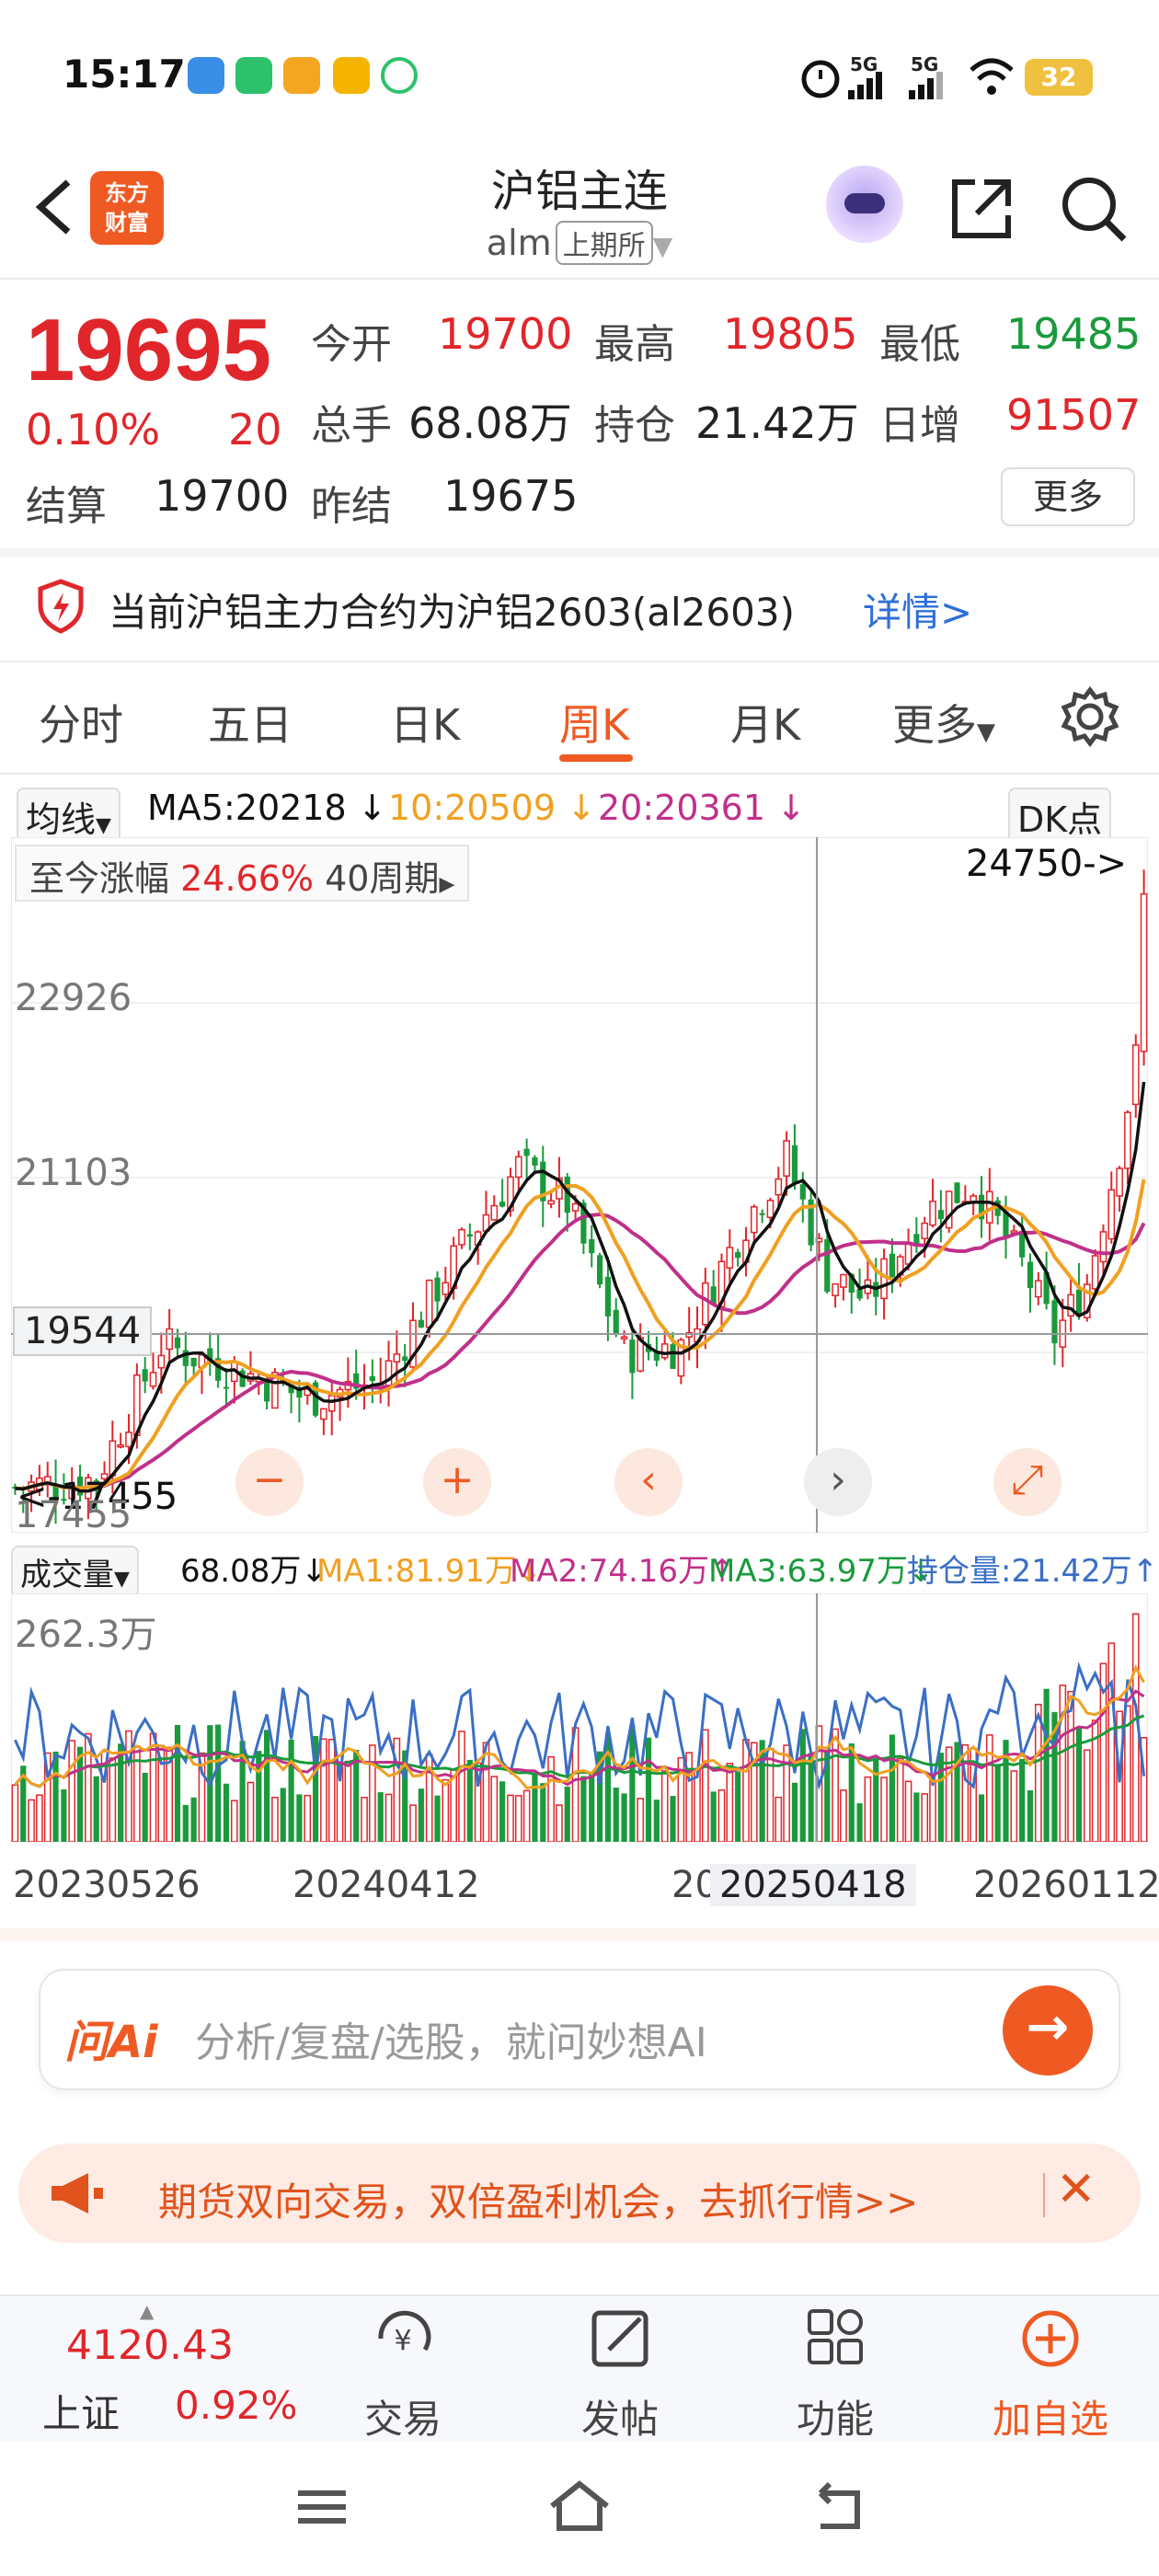  I want to click on ma20-value: 20:20361 ↓, so click(702, 808).